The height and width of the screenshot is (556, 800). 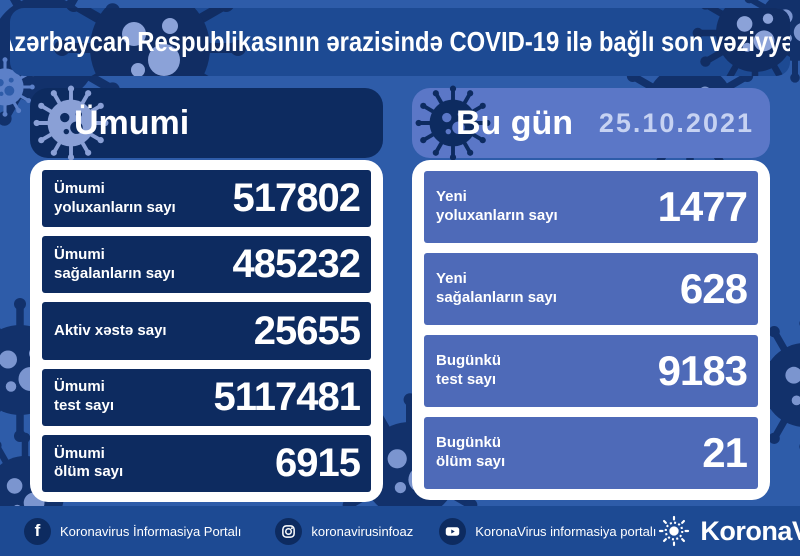 I want to click on stat-row-total-tests: Ümumi test sayı 5117481, so click(x=206, y=397).